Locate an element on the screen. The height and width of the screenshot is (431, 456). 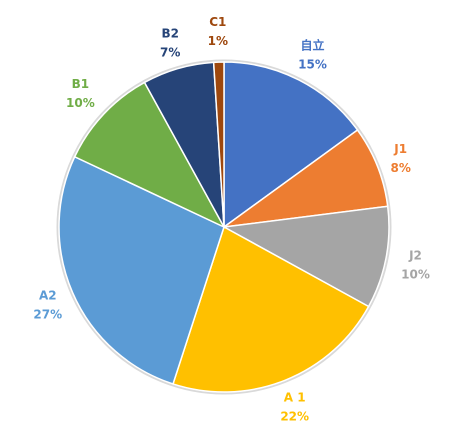
slice-value-label-7: 7% is located at coordinates (170, 53).